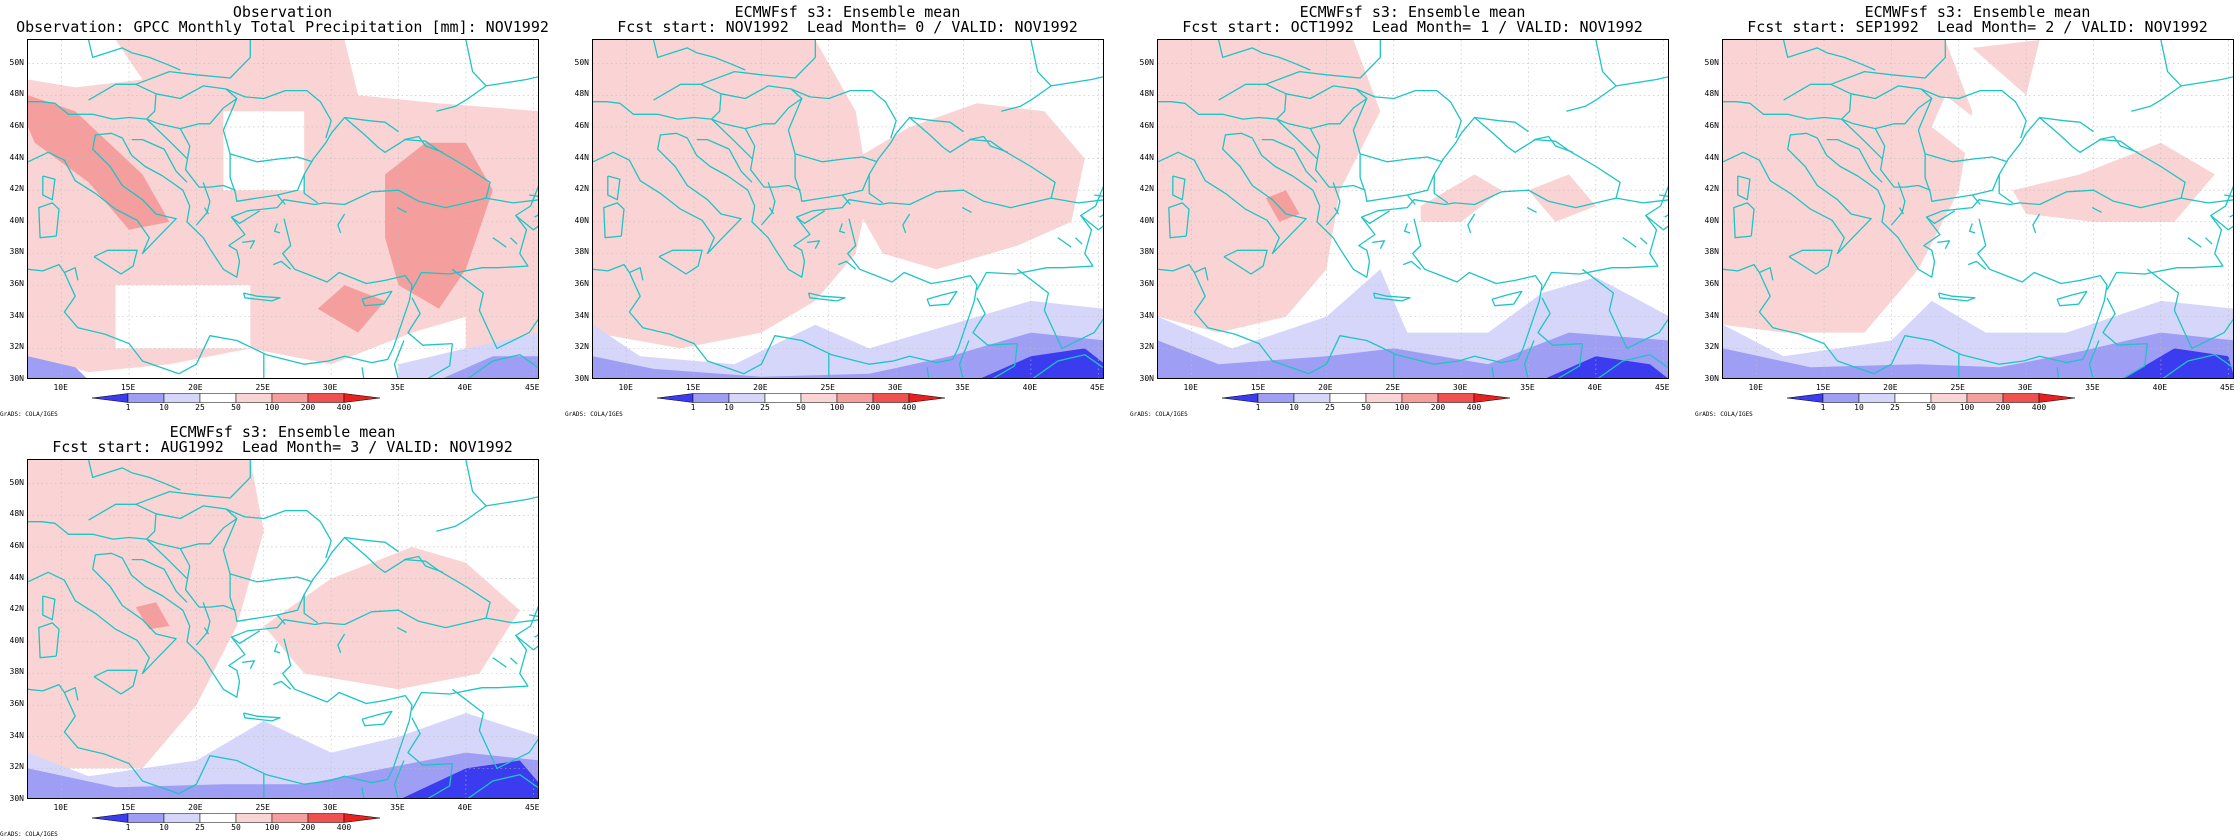  I want to click on lat-tick-label: 44N, so click(581, 157).